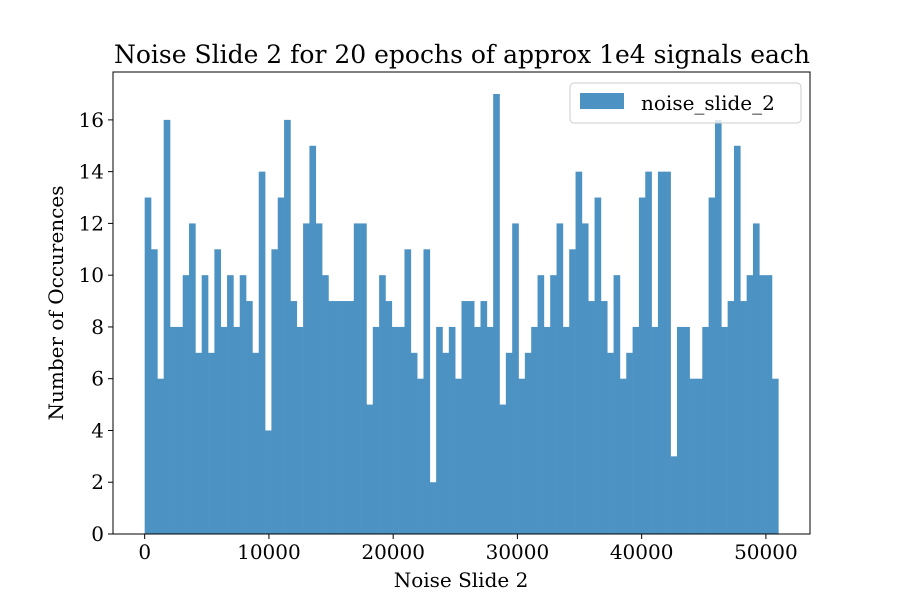 Image resolution: width=900 pixels, height=600 pixels. I want to click on x-axis-label: Noise Slide 2, so click(461, 580).